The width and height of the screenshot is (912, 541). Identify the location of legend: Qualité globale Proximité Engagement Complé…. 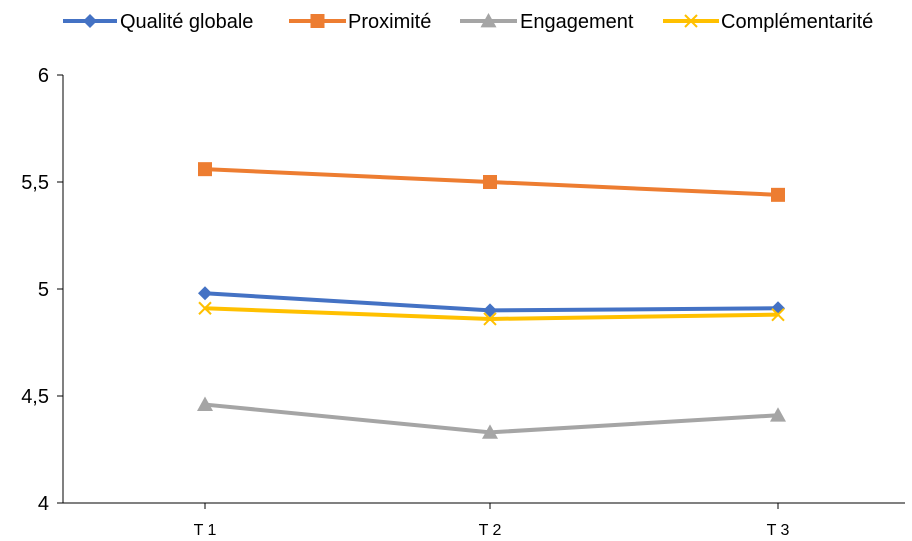
(468, 22).